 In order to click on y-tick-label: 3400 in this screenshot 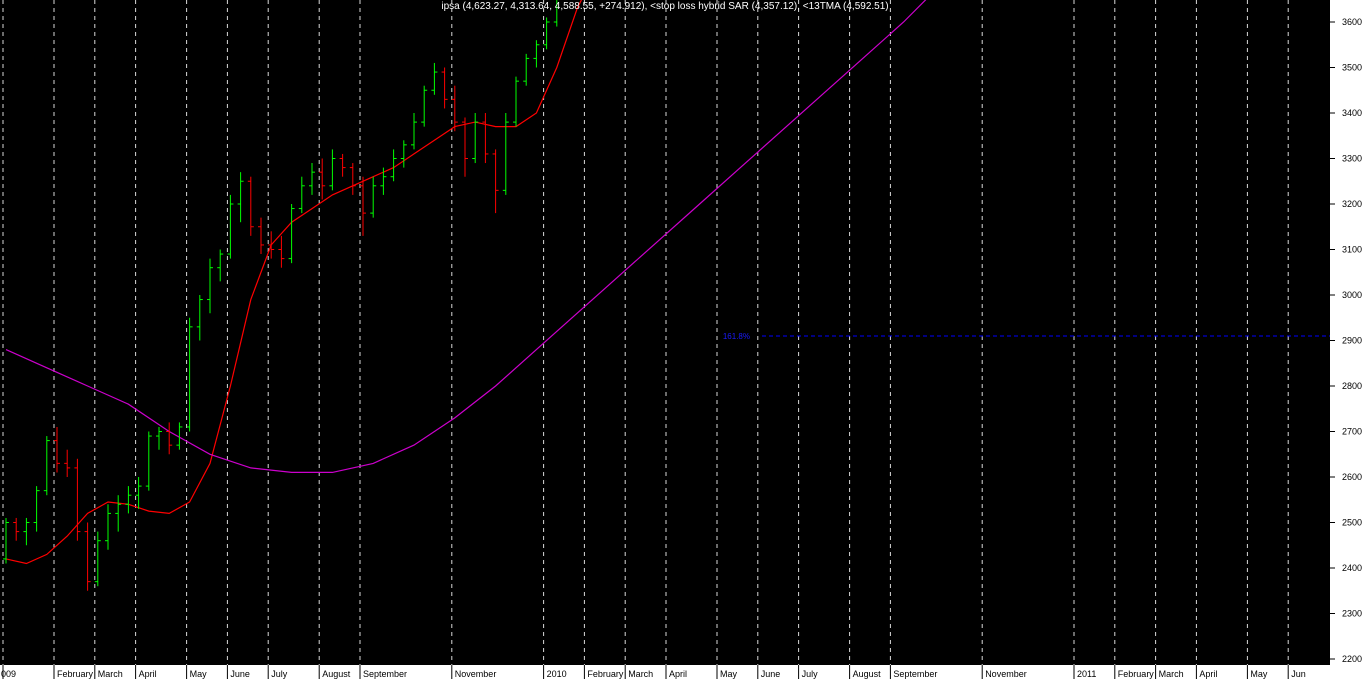, I will do `click(1352, 113)`.